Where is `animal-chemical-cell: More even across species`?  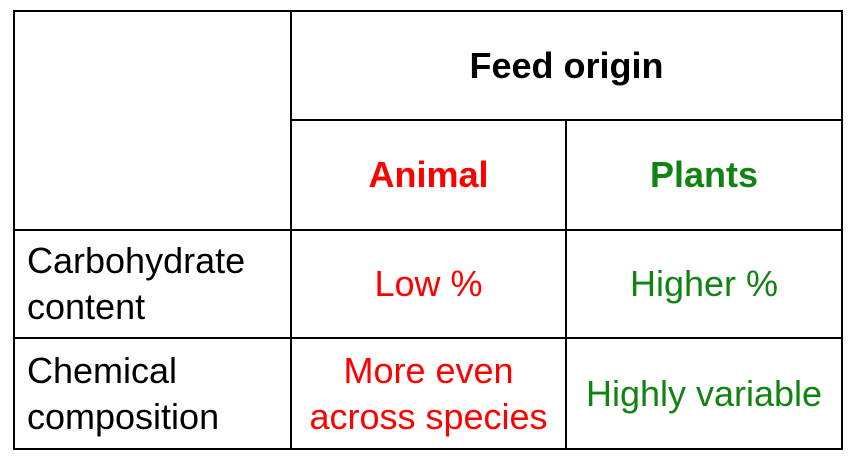
animal-chemical-cell: More even across species is located at coordinates (428, 393).